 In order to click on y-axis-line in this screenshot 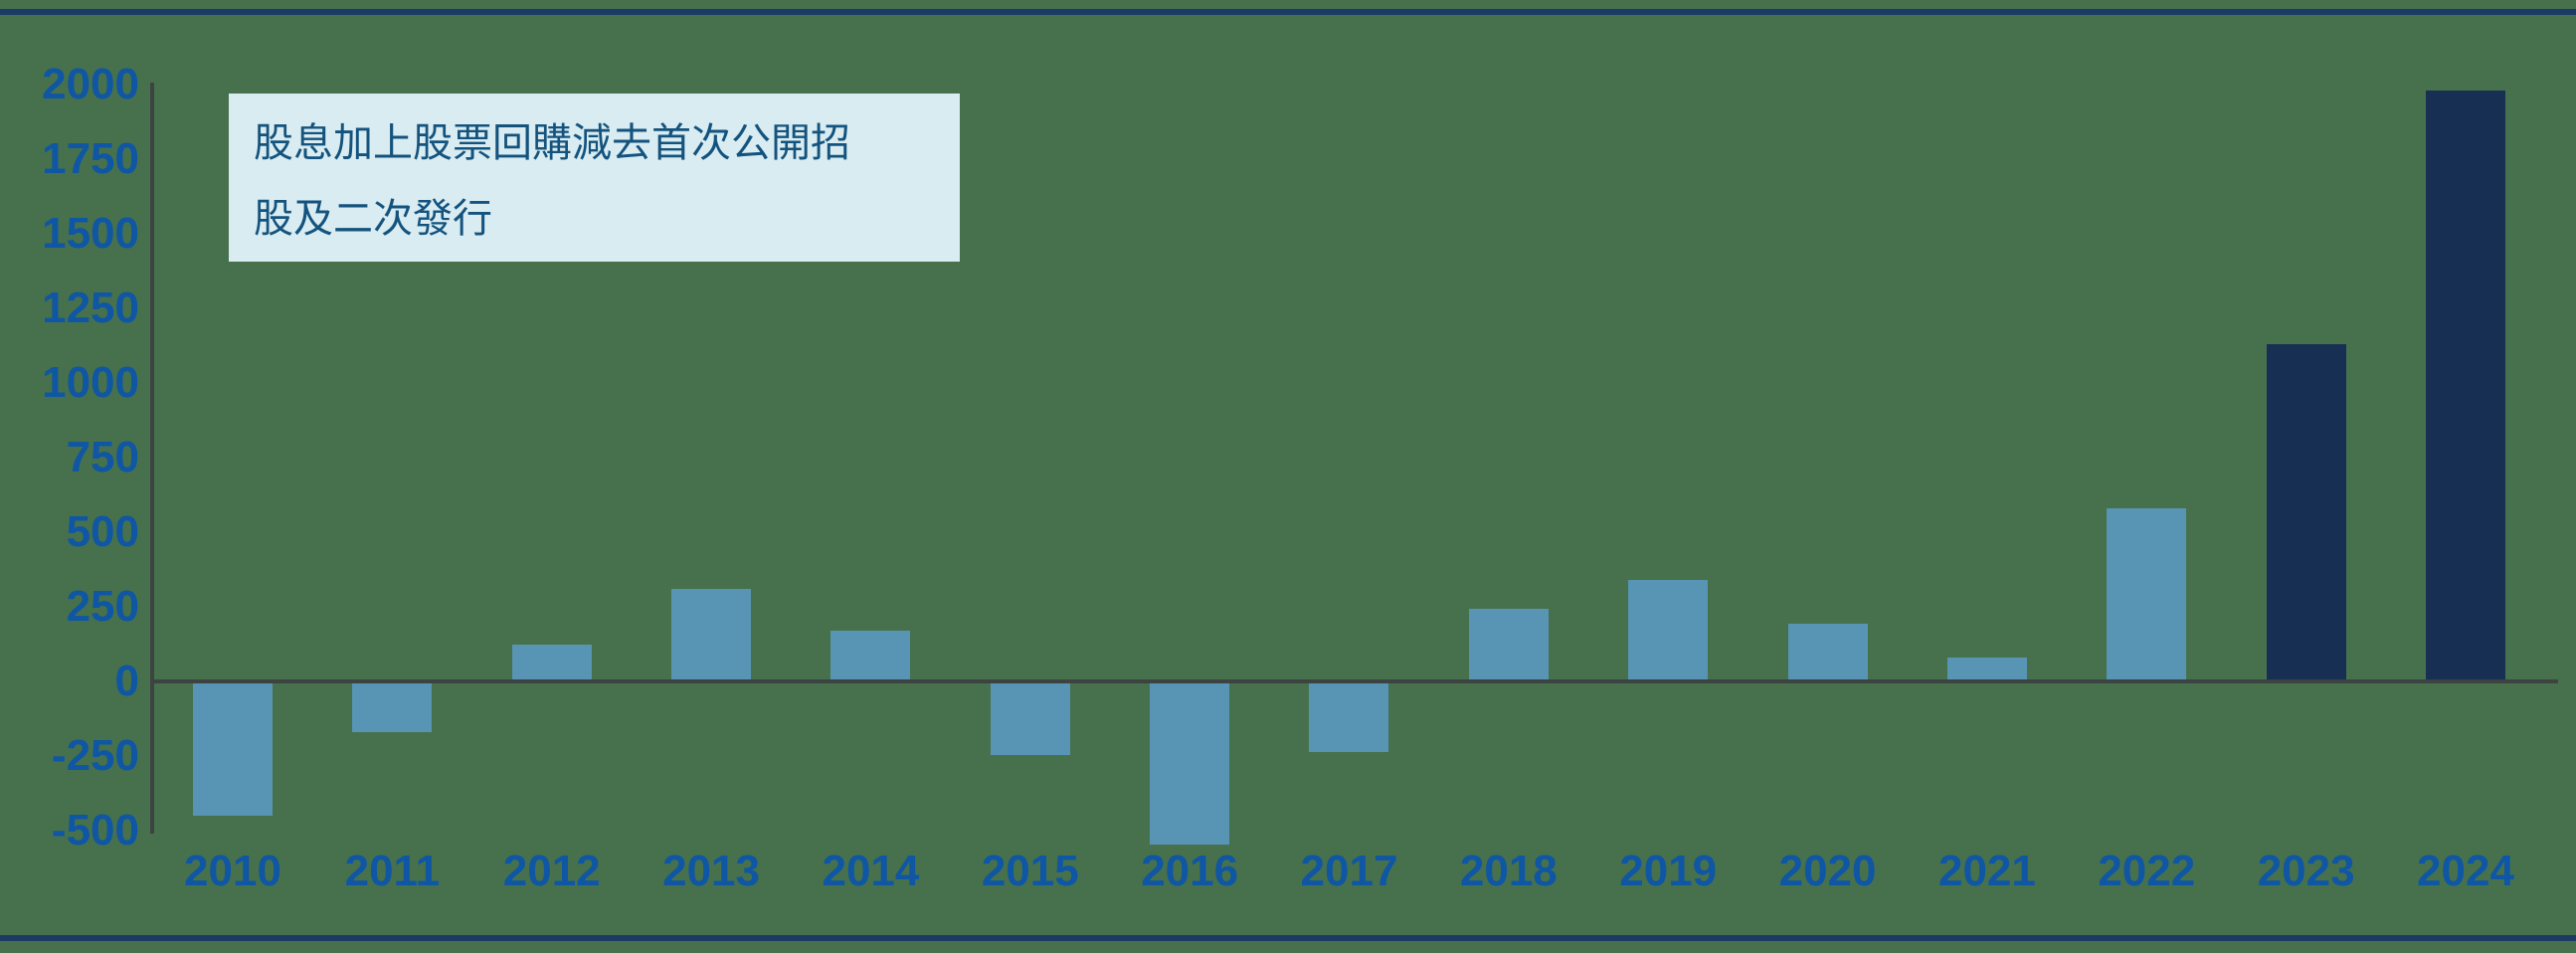, I will do `click(152, 459)`.